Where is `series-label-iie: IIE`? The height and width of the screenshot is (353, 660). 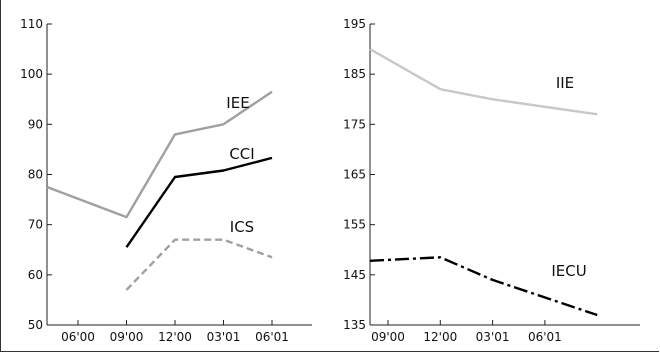
series-label-iie: IIE is located at coordinates (565, 83).